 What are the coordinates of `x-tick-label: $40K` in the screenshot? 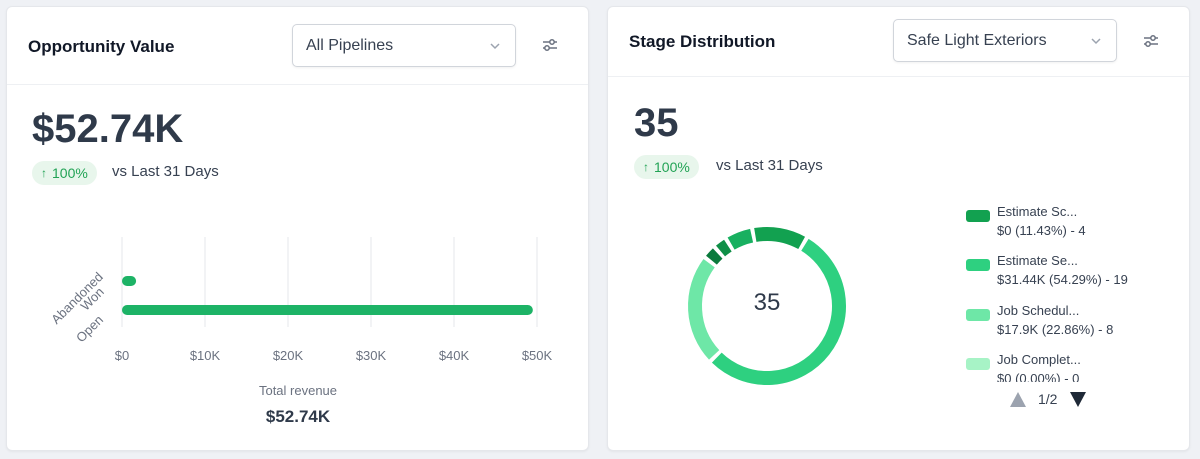 It's located at (454, 355).